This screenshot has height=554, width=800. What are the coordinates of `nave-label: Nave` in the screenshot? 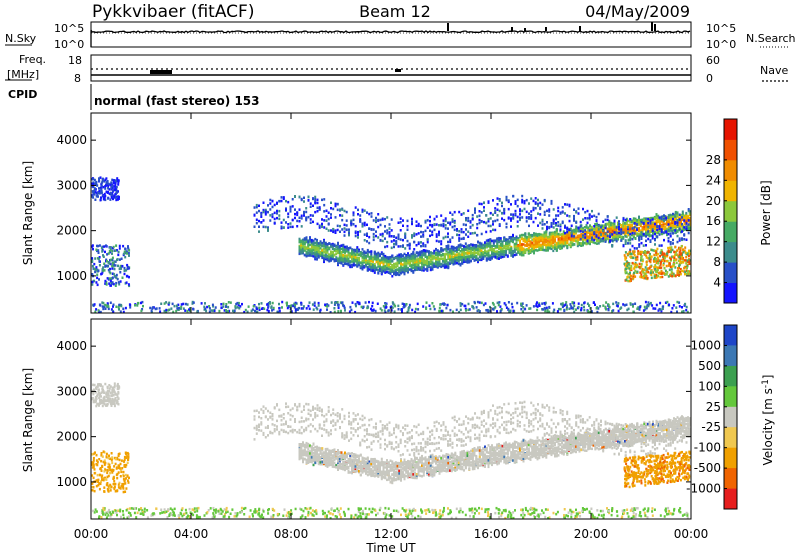 It's located at (774, 70).